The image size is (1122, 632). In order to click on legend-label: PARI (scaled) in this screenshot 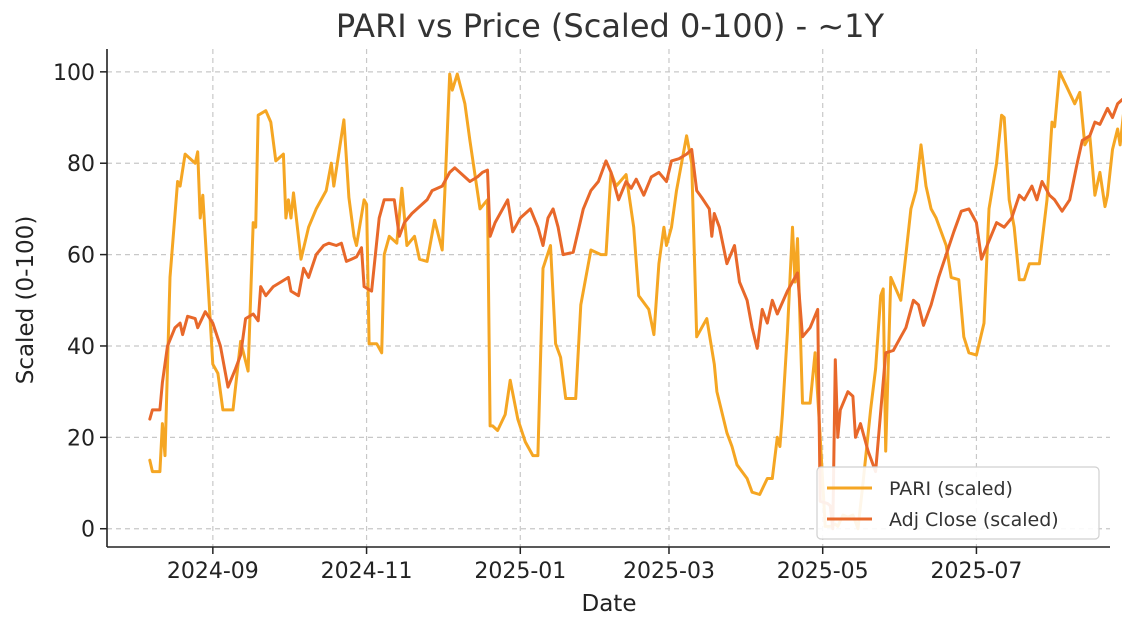, I will do `click(951, 489)`.